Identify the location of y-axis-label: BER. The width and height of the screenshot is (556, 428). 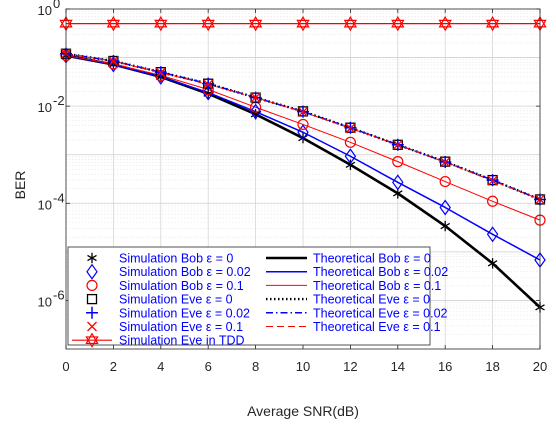
(20, 185).